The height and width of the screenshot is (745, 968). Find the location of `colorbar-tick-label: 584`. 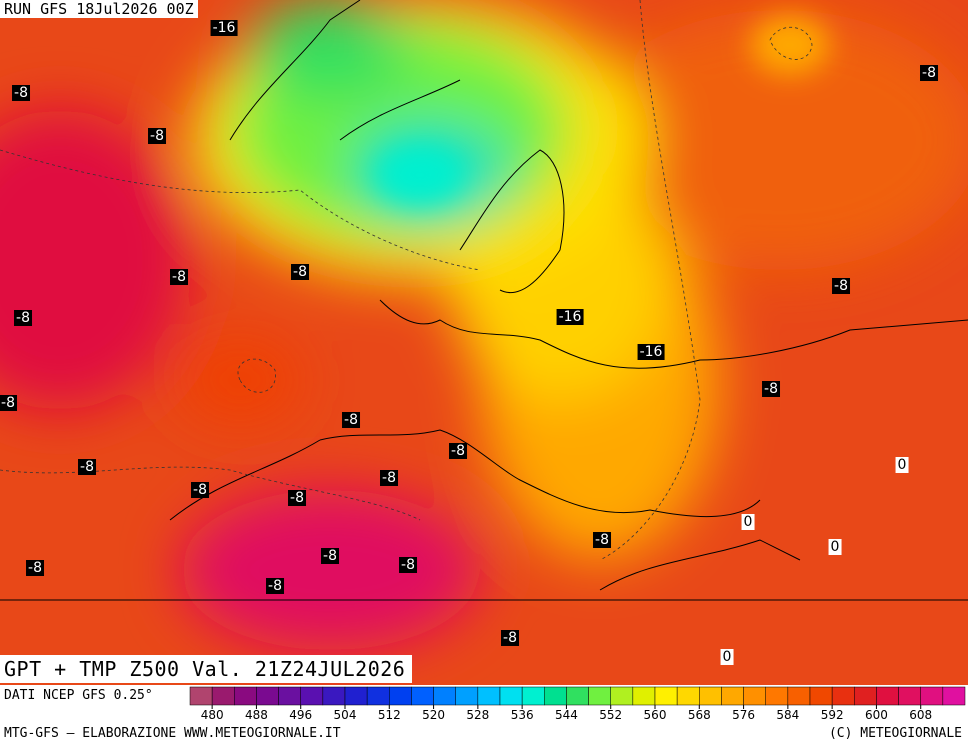

colorbar-tick-label: 584 is located at coordinates (787, 715).